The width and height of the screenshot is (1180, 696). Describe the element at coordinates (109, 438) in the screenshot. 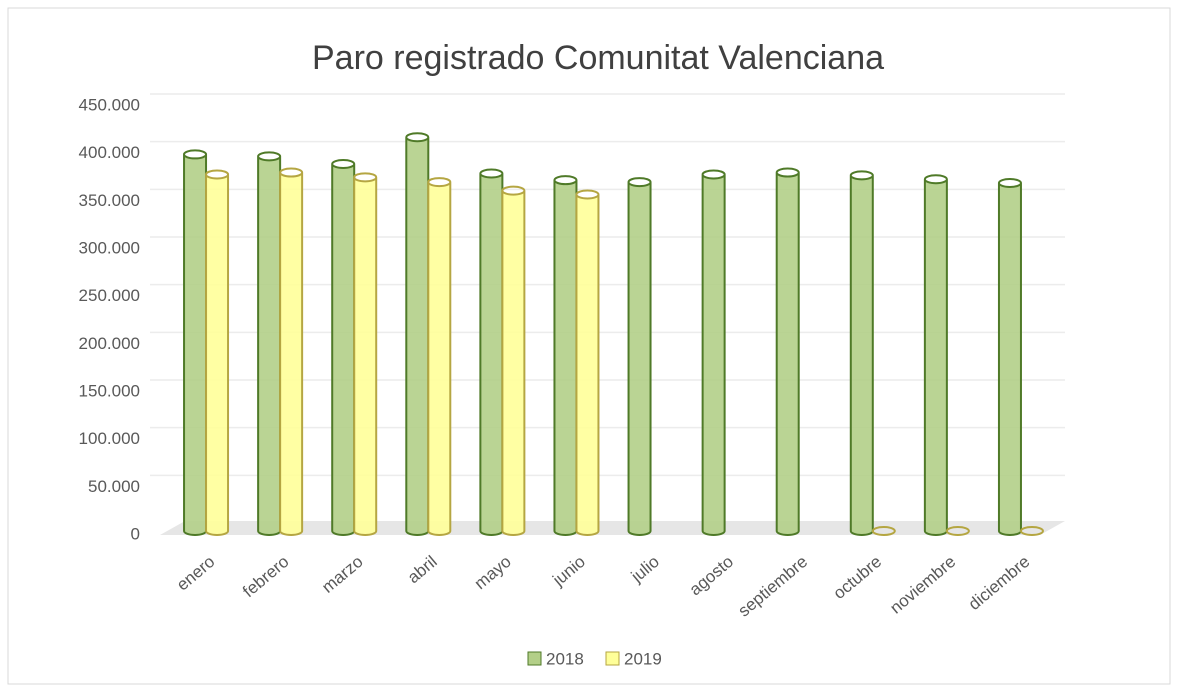

I see `y-tick-label: 100.000` at that location.